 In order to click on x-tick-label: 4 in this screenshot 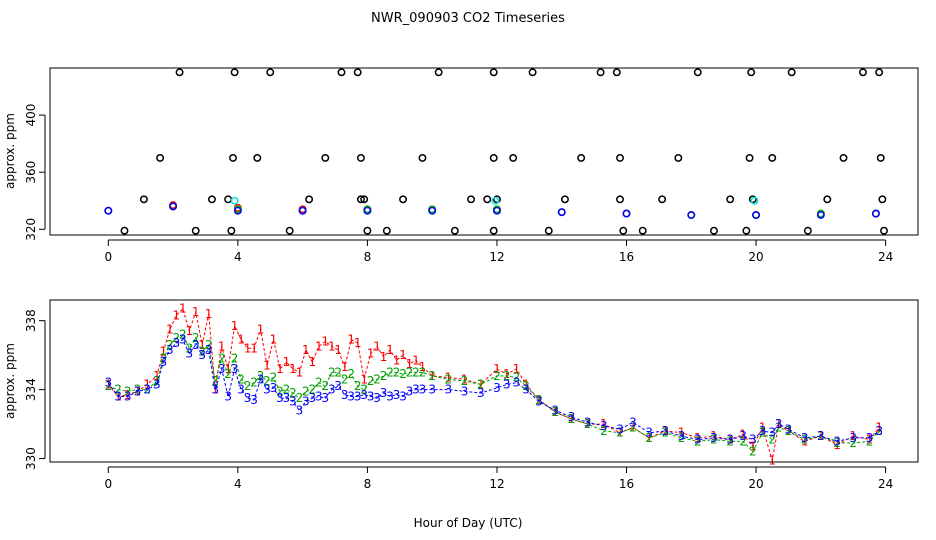, I will do `click(238, 257)`.